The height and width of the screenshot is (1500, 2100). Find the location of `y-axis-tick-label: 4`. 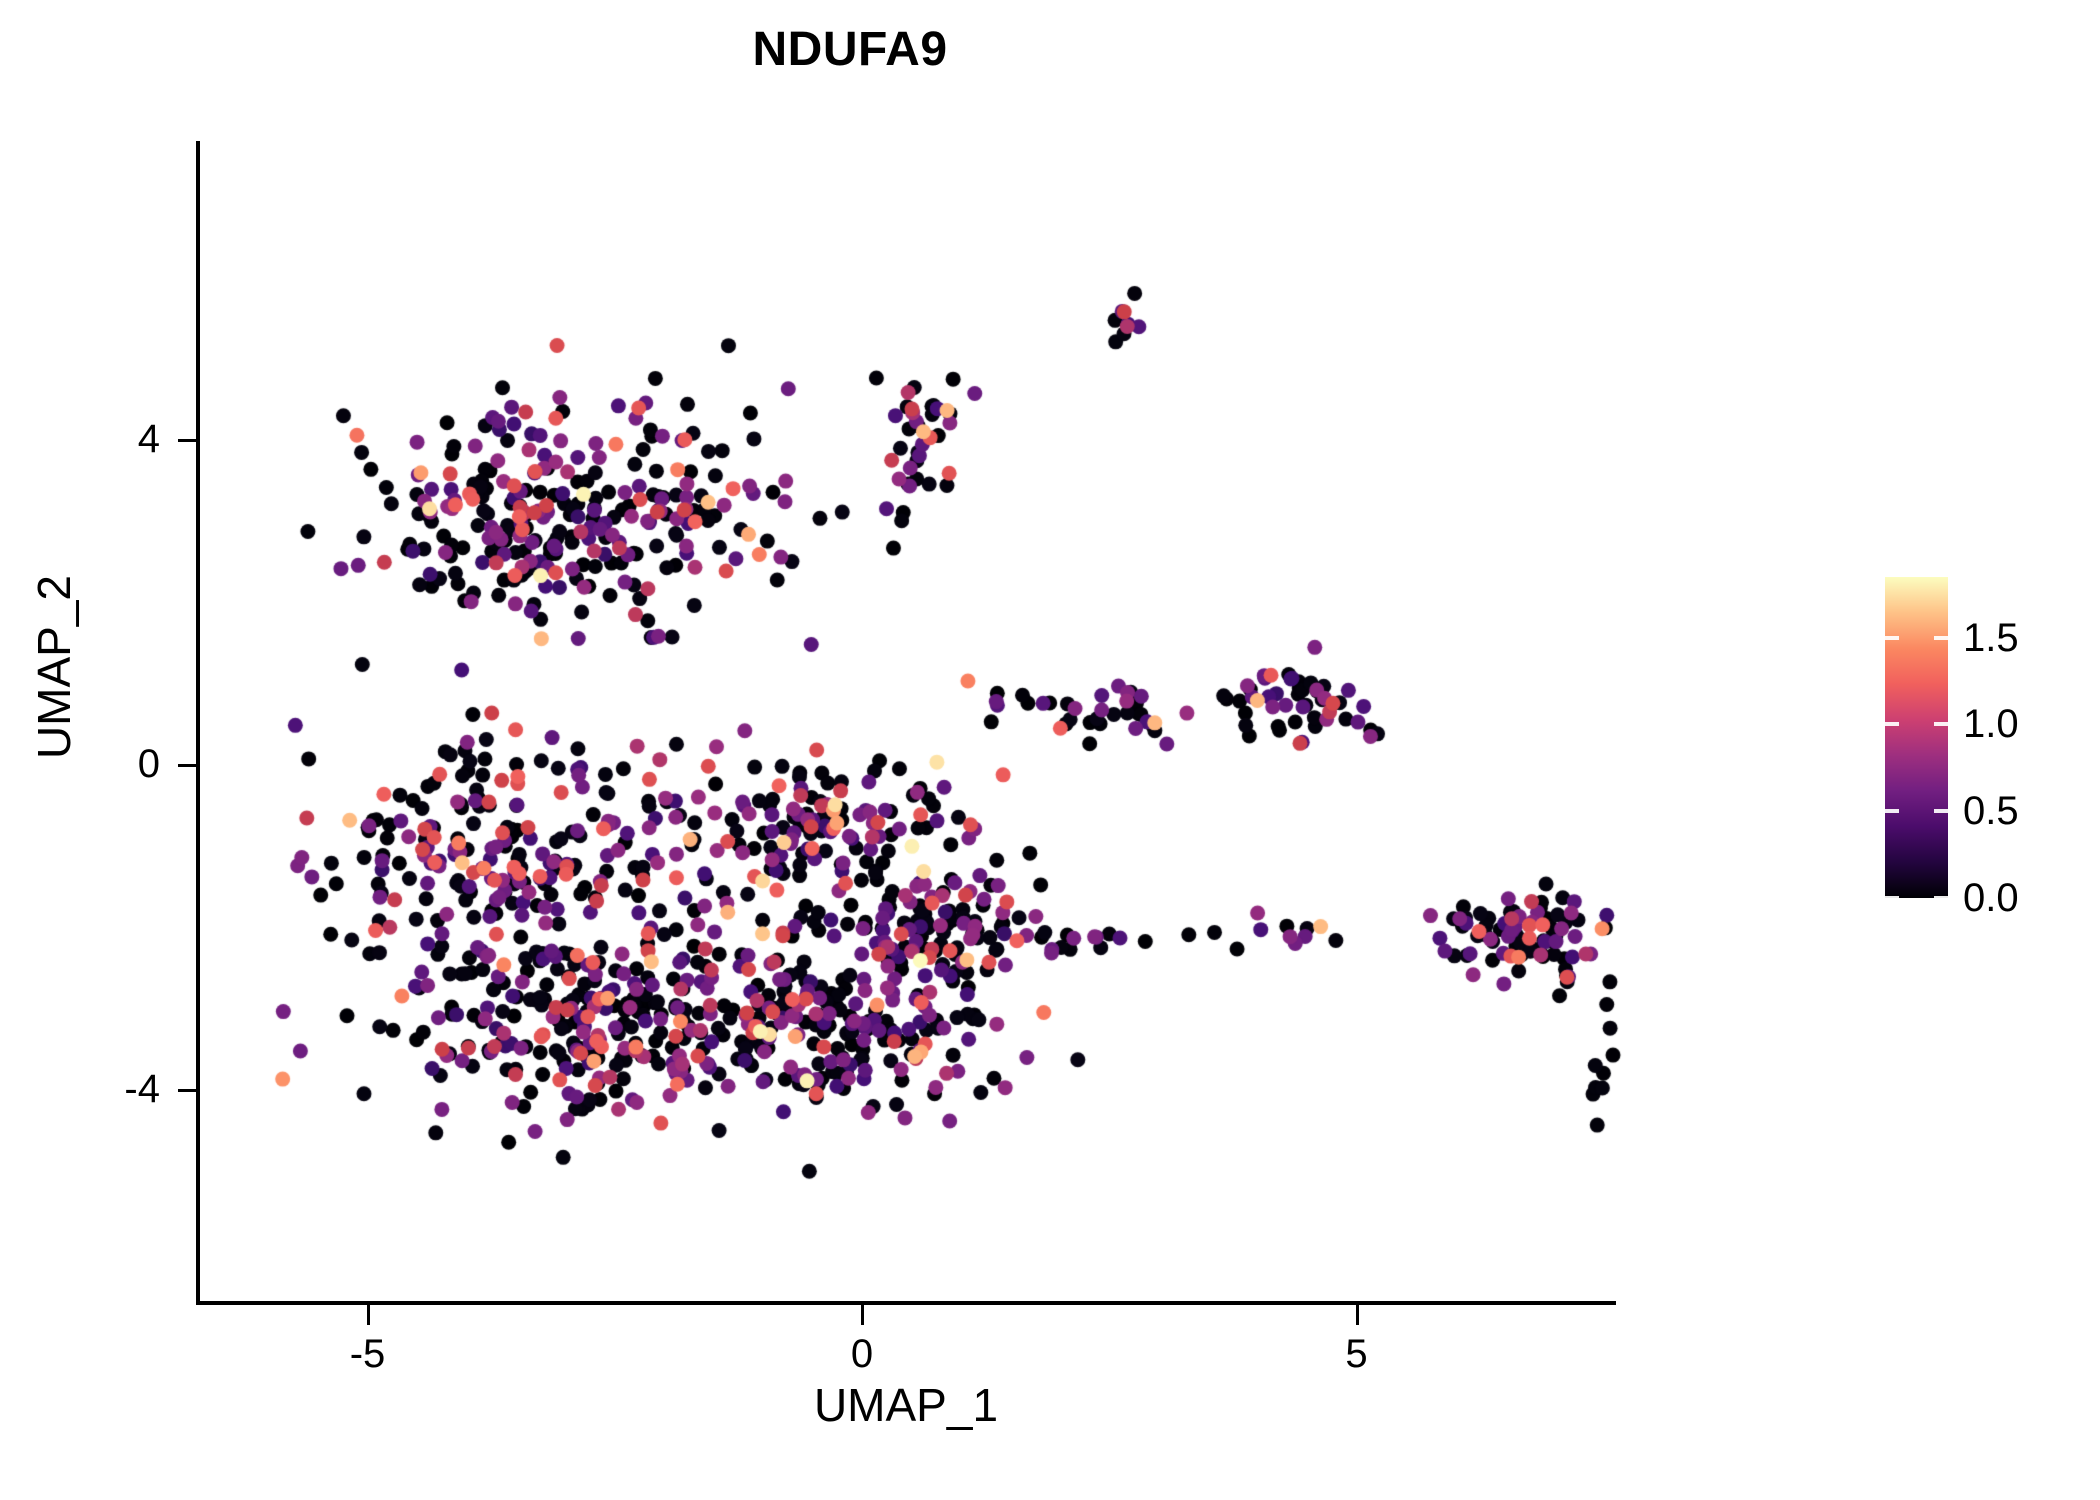

y-axis-tick-label: 4 is located at coordinates (148, 439).